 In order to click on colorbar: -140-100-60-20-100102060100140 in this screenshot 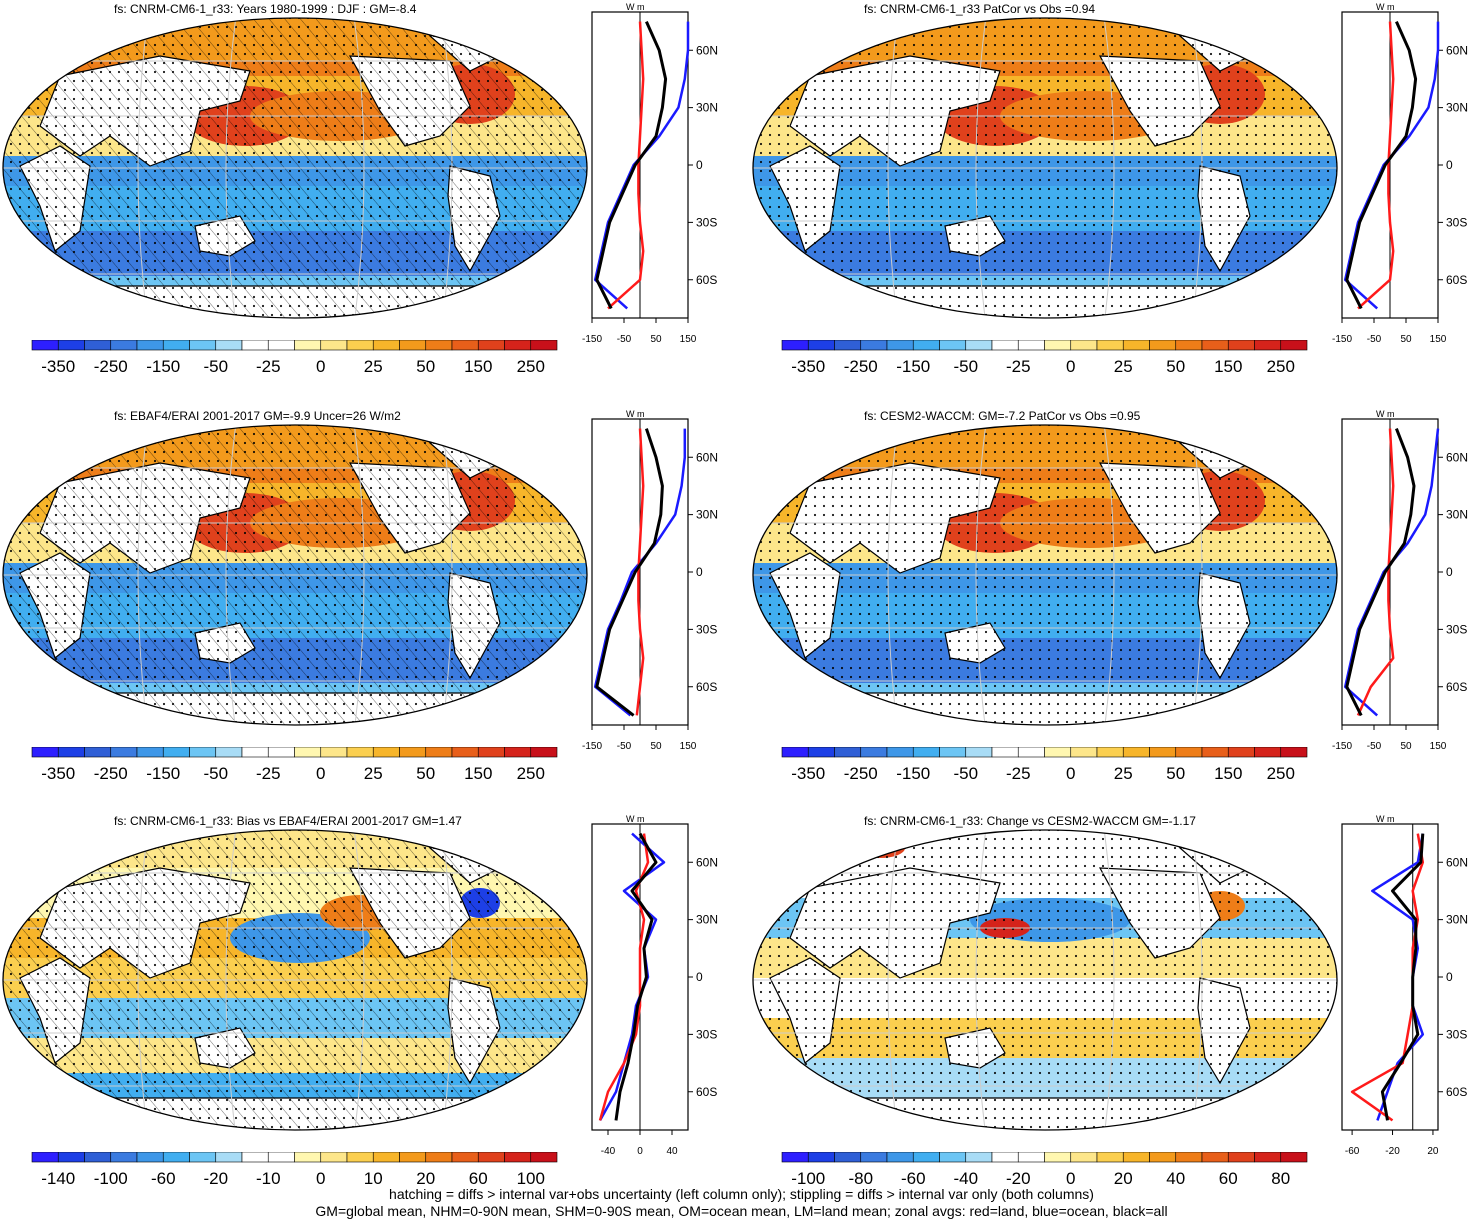, I will do `click(294, 1170)`.